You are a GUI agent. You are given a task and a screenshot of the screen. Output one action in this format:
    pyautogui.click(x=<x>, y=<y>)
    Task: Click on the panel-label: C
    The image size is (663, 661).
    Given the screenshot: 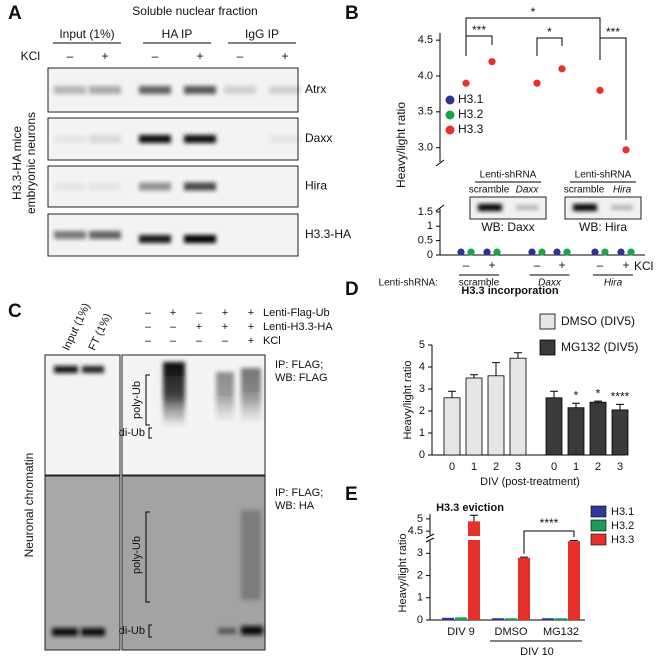 What is the action you would take?
    pyautogui.click(x=15, y=311)
    